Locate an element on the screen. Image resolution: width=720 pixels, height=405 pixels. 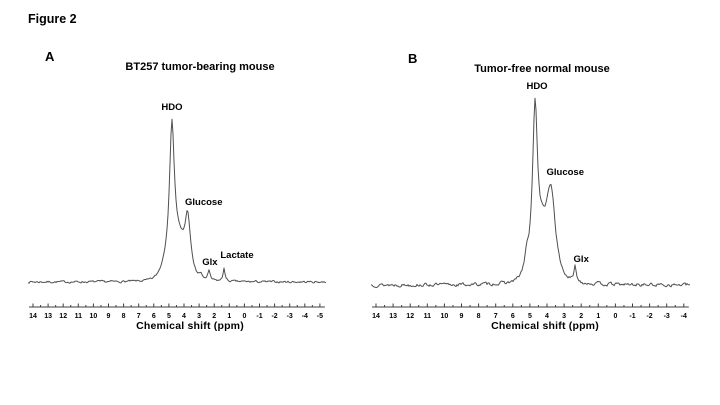
panel-a-title: BT257 tumor-bearing mouse is located at coordinates (200, 67).